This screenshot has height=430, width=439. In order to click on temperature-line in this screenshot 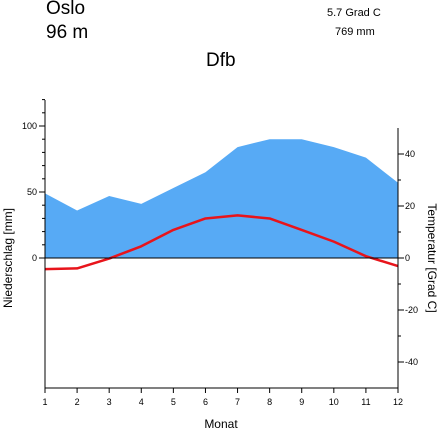, I will do `click(221, 242)`.